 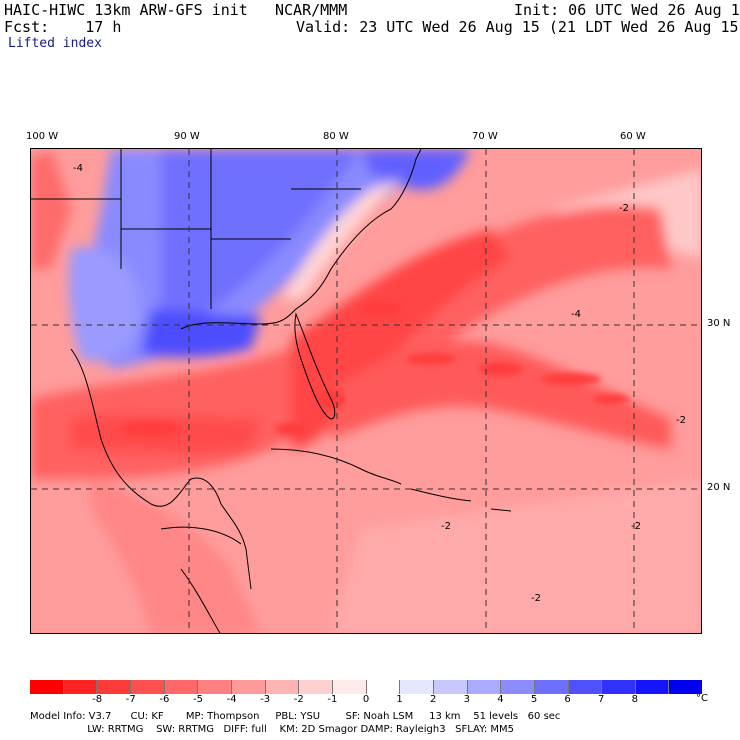 I want to click on lon-label-80w: 80 W, so click(x=336, y=136).